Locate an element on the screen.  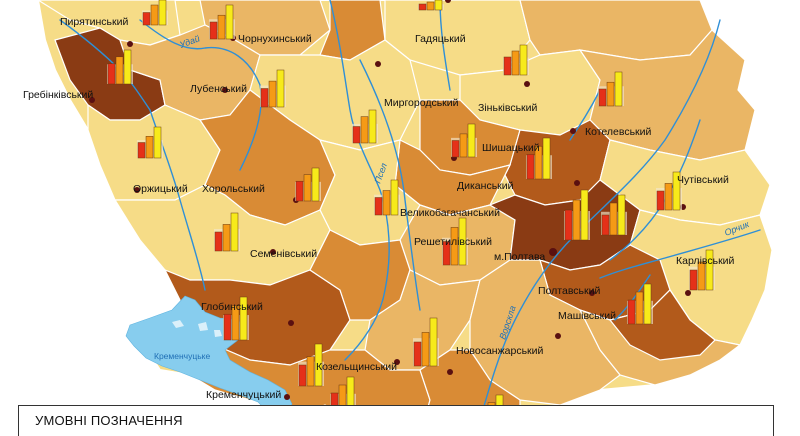
river-east-trib is located at coordinates (585, 115).